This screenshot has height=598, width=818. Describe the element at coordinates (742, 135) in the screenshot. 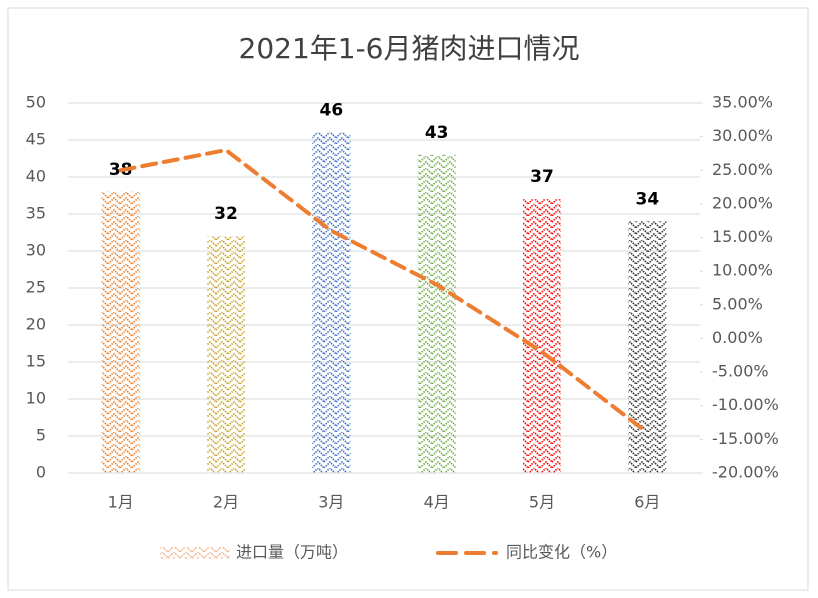

I see `y2-tick-label: 30.00%` at that location.